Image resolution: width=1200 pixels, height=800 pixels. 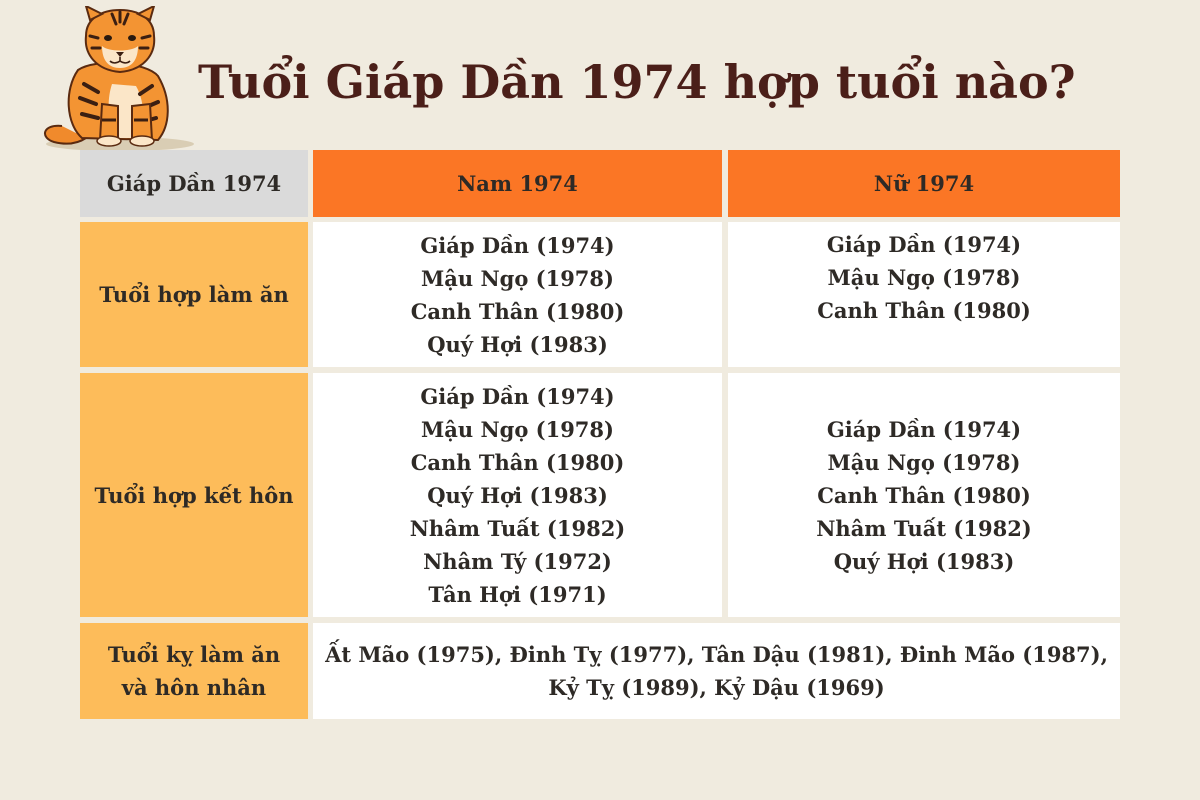 I want to click on list-item: Nhâm Tý (1972), so click(x=517, y=561).